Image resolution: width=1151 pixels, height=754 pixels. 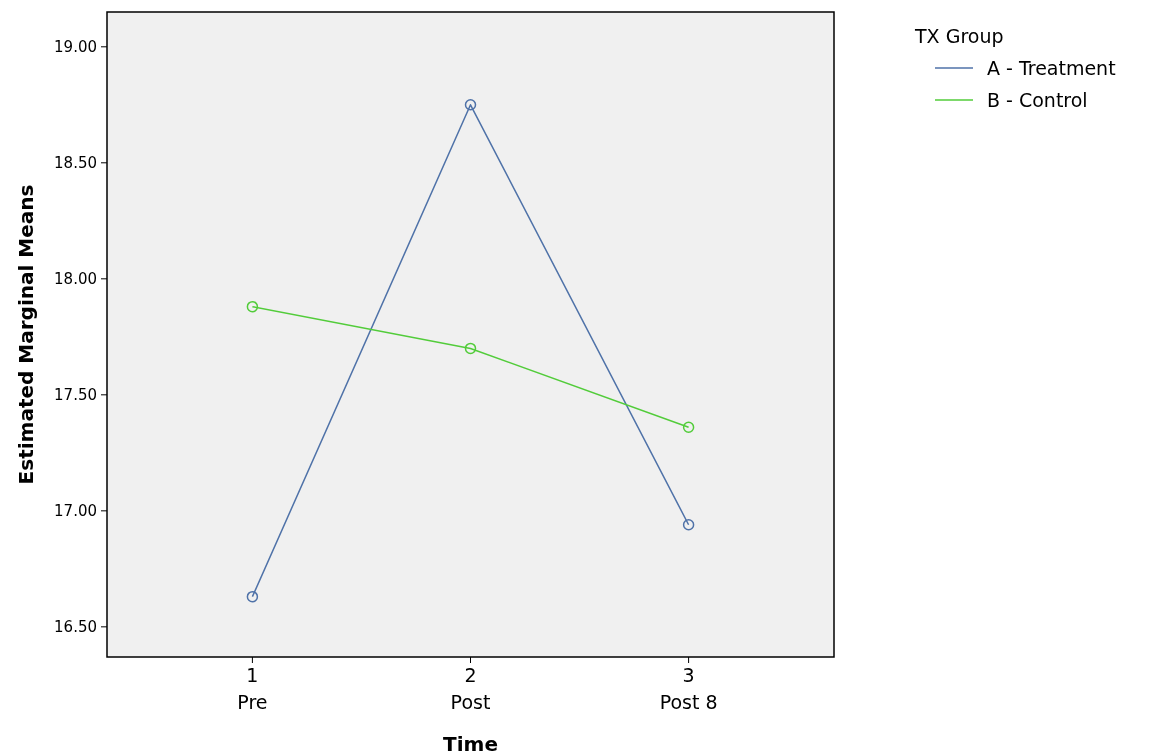 What do you see at coordinates (26, 334) in the screenshot?
I see `y-axis-title: Estimated Marginal Means` at bounding box center [26, 334].